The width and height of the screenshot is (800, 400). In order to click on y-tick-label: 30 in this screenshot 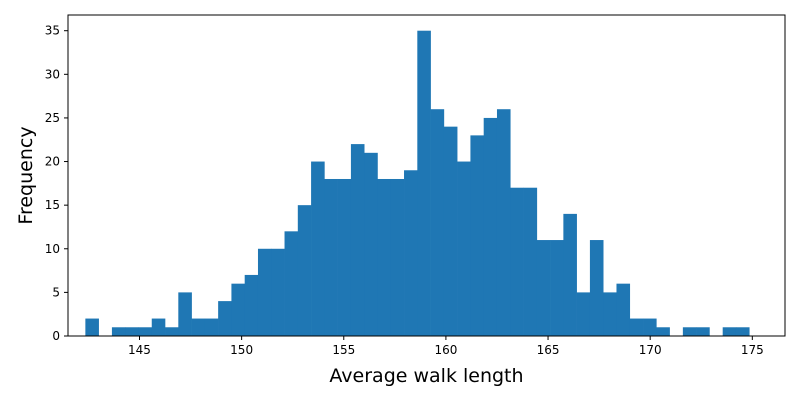, I will do `click(52, 74)`.